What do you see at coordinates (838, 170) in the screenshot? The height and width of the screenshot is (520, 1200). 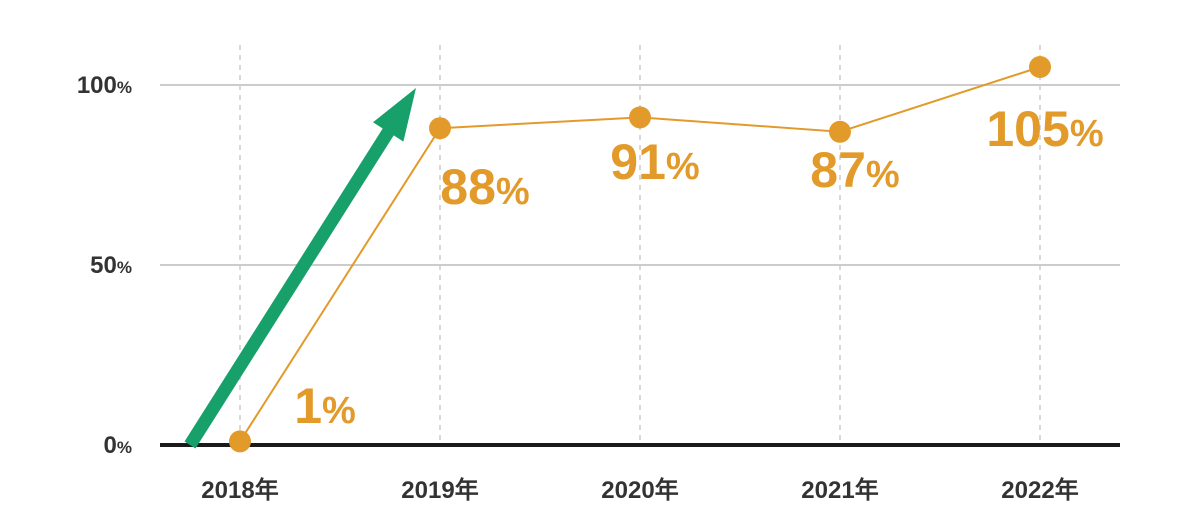 I see `data-label-value: 87` at bounding box center [838, 170].